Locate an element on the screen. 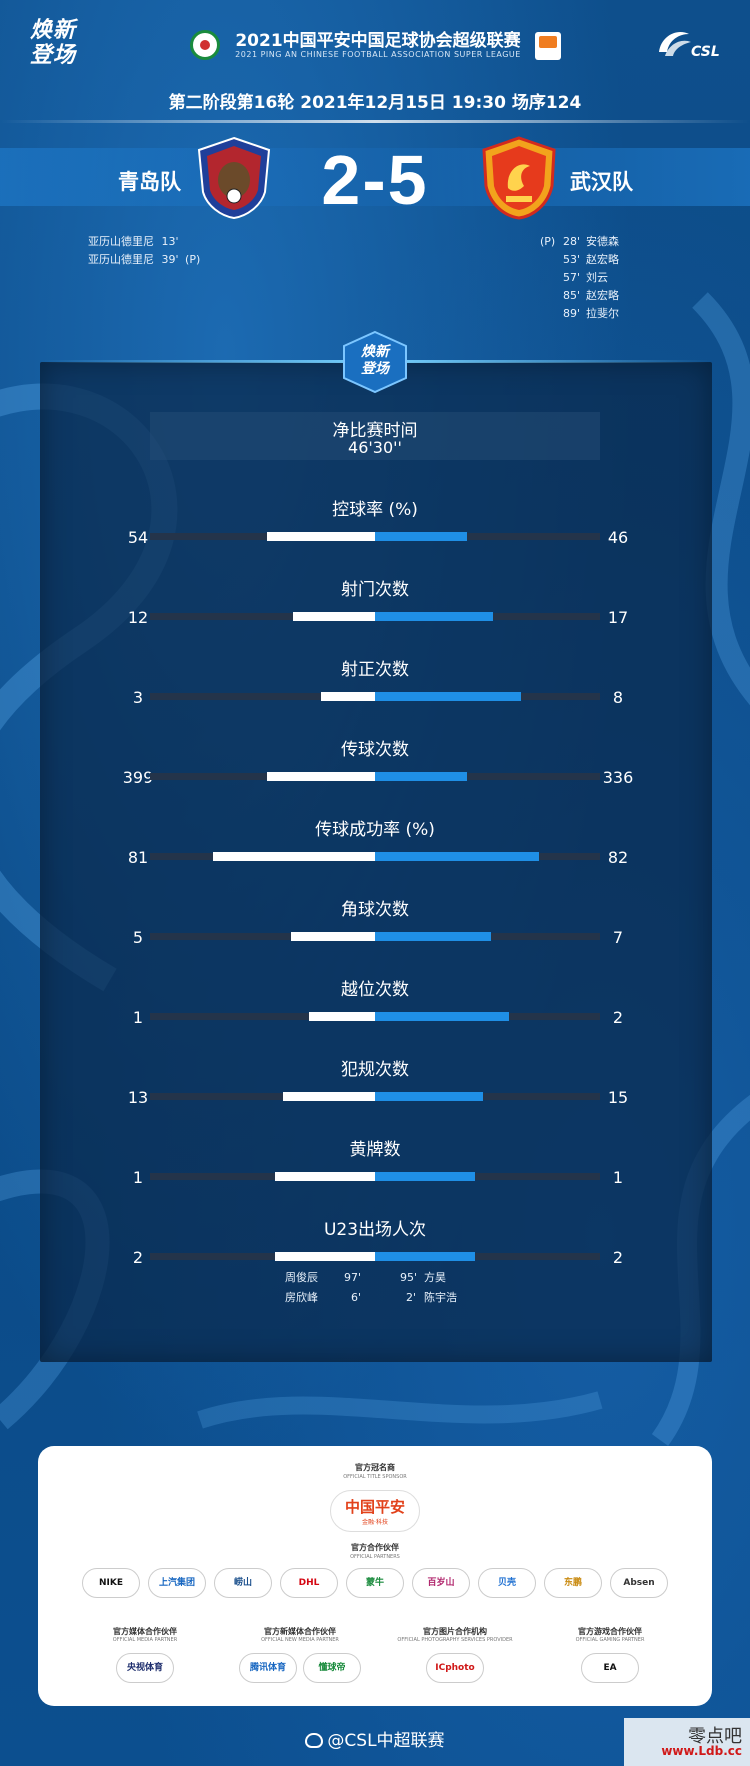 This screenshot has width=750, height=1766. stat-away-value: 336 is located at coordinates (618, 777).